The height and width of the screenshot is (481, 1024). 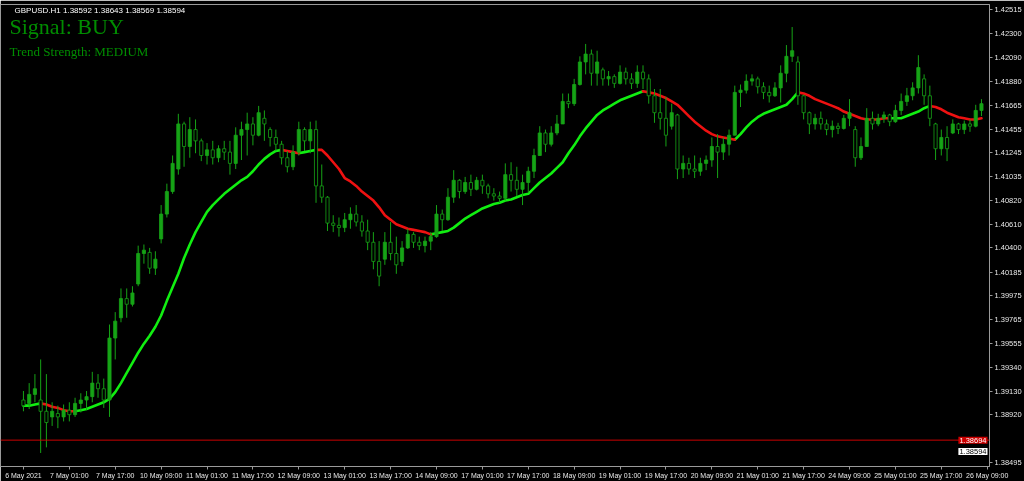 What do you see at coordinates (66, 26) in the screenshot?
I see `annotation: Signal: BUY` at bounding box center [66, 26].